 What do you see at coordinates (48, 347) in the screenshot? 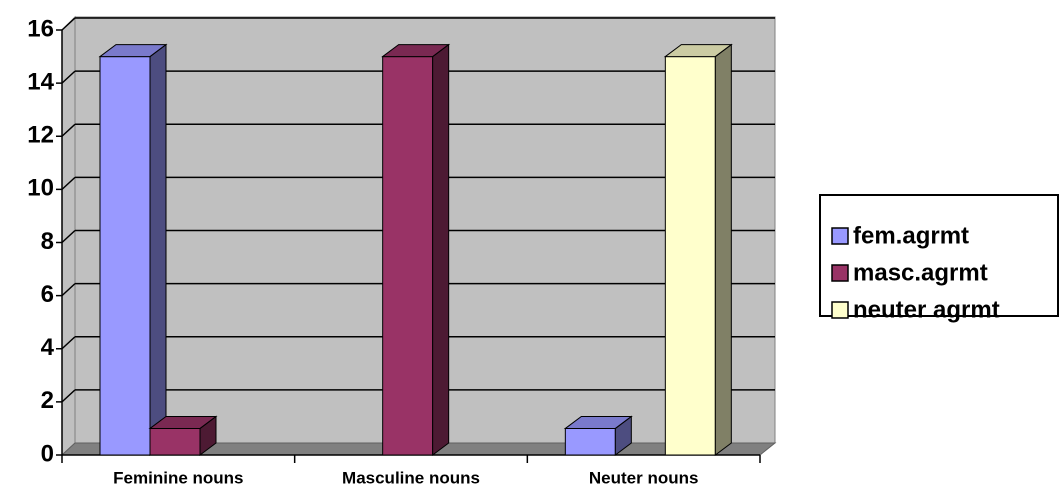
I see `y-tick-label: 4` at bounding box center [48, 347].